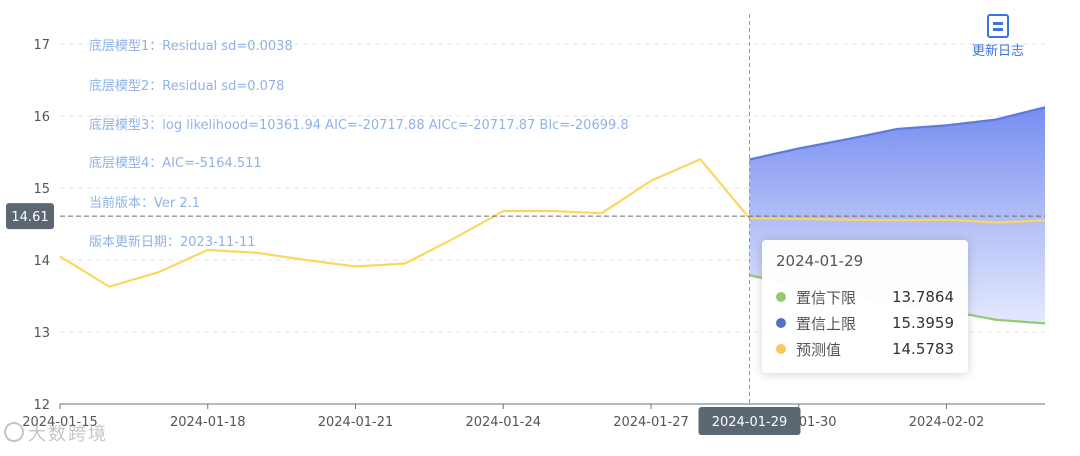 The image size is (1080, 456). What do you see at coordinates (865, 349) in the screenshot?
I see `tooltip-row-forecast: 预测值 14.5783` at bounding box center [865, 349].